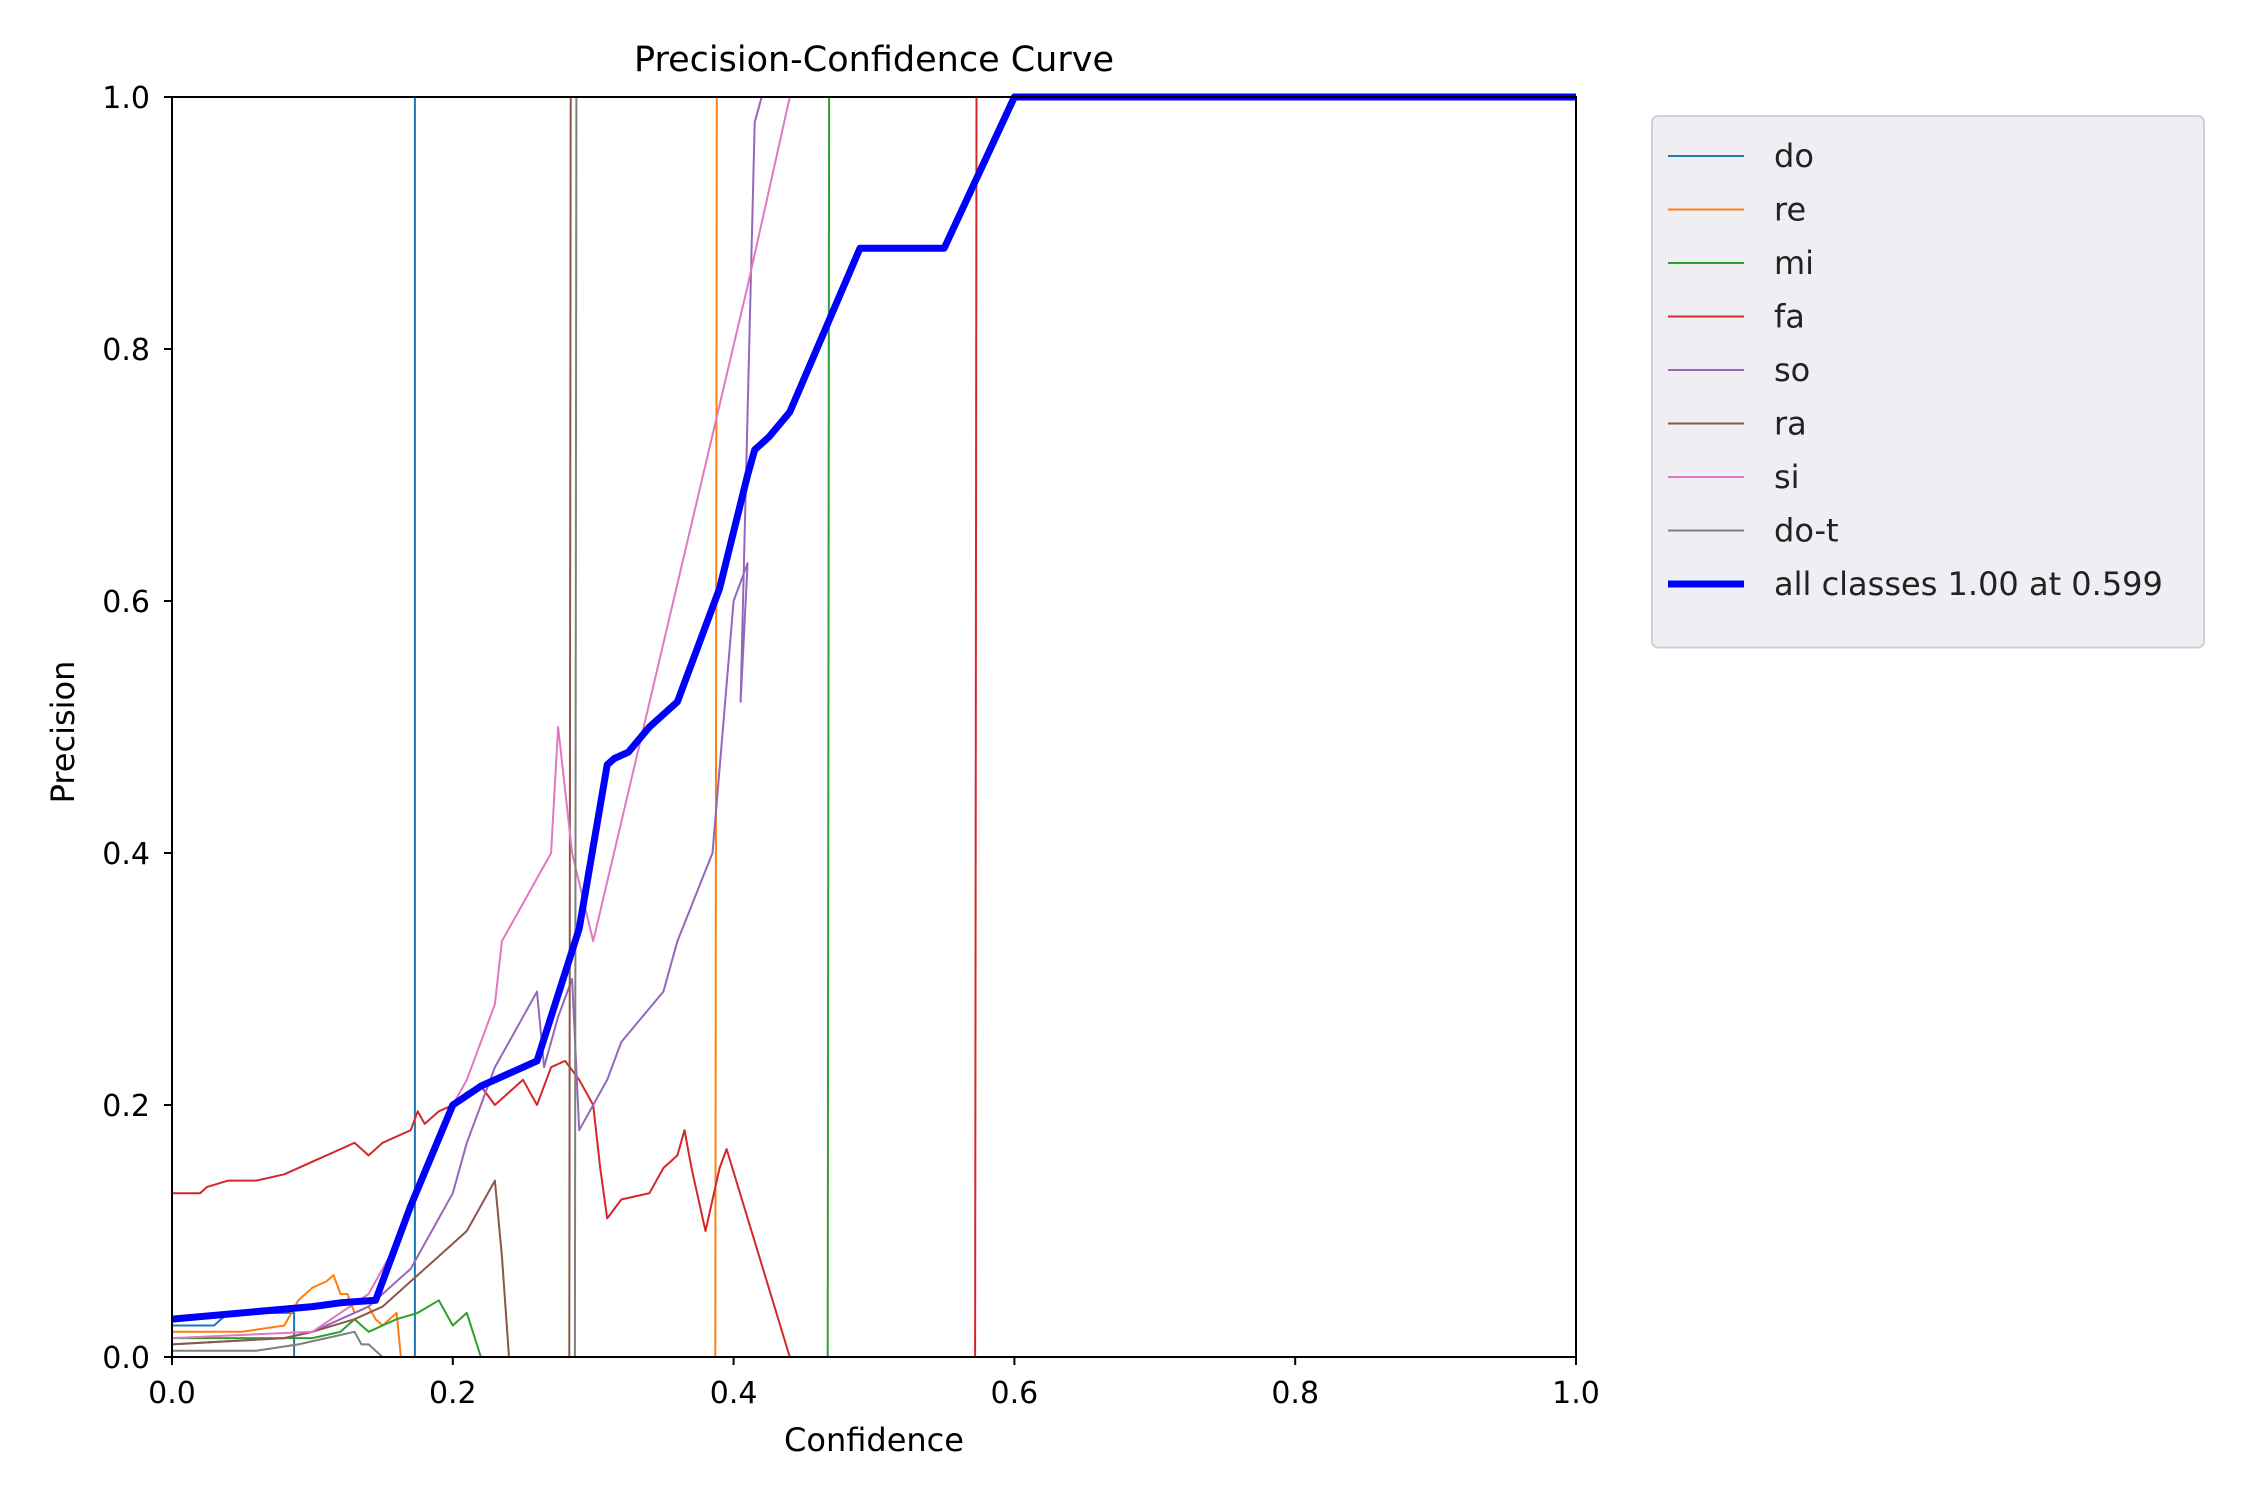  Describe the element at coordinates (1794, 156) in the screenshot. I see `legend-label: do` at that location.